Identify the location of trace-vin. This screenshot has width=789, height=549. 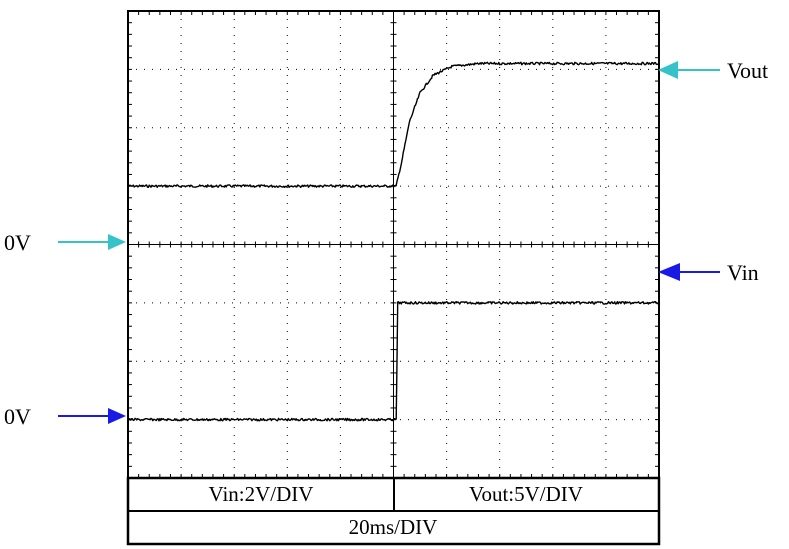
(393, 361).